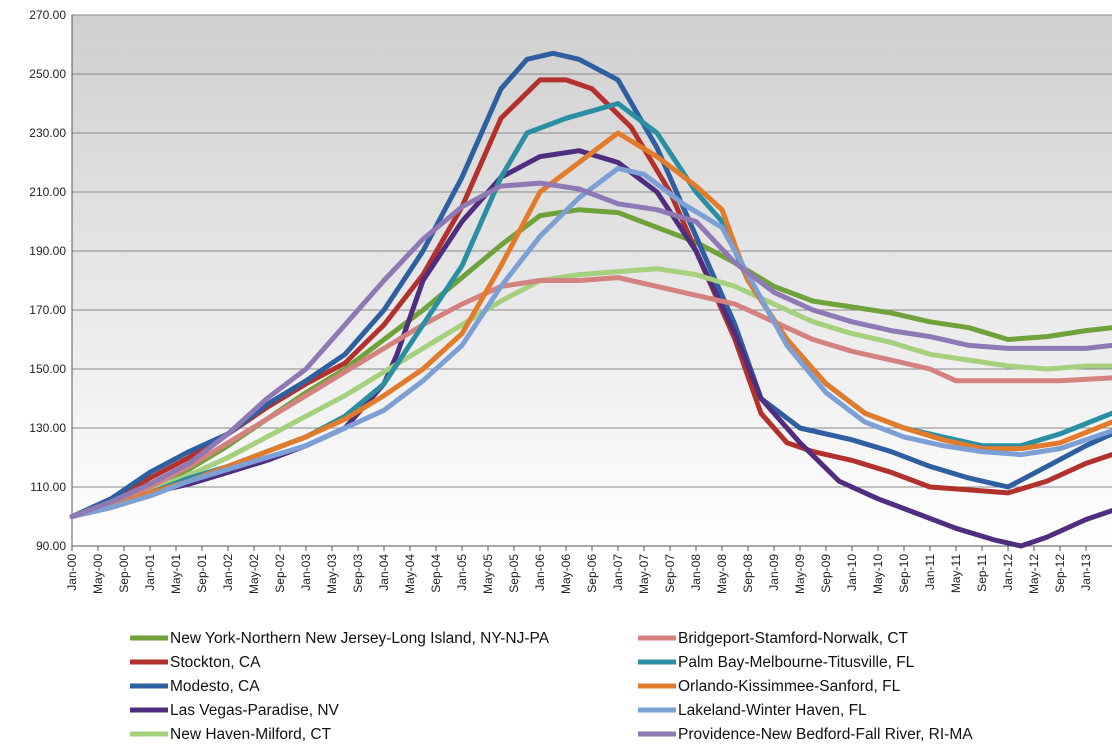  What do you see at coordinates (332, 574) in the screenshot?
I see `x-tick-label: May-03` at bounding box center [332, 574].